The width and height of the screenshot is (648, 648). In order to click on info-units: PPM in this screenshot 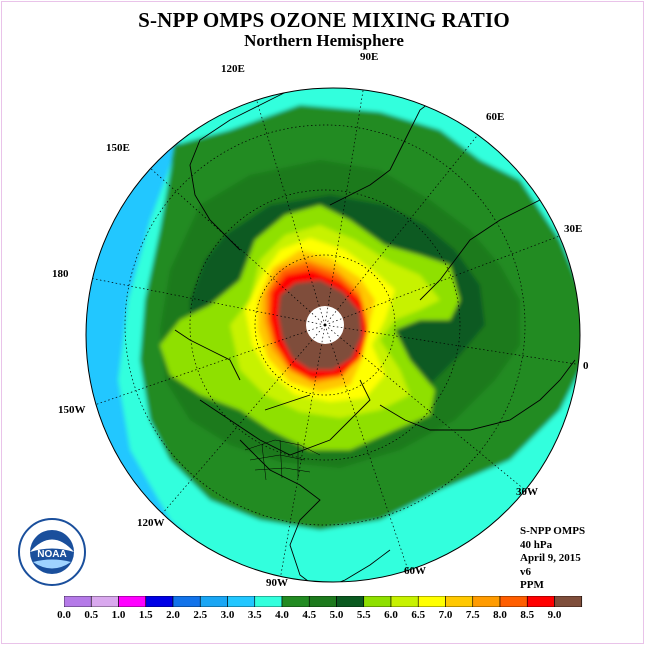, I will do `click(532, 585)`.